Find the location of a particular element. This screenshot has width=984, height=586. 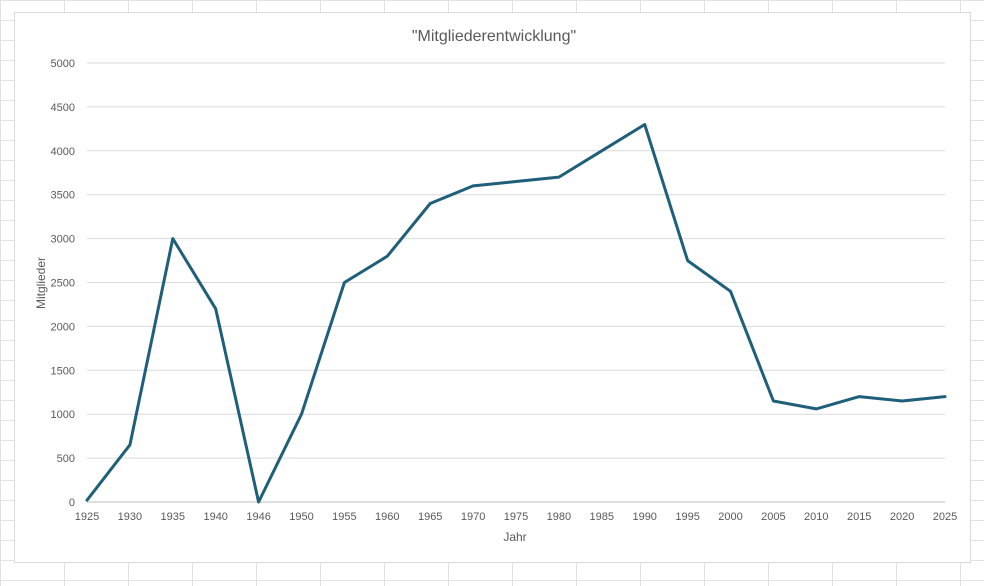

x-tick-label: 1940 is located at coordinates (215, 517).